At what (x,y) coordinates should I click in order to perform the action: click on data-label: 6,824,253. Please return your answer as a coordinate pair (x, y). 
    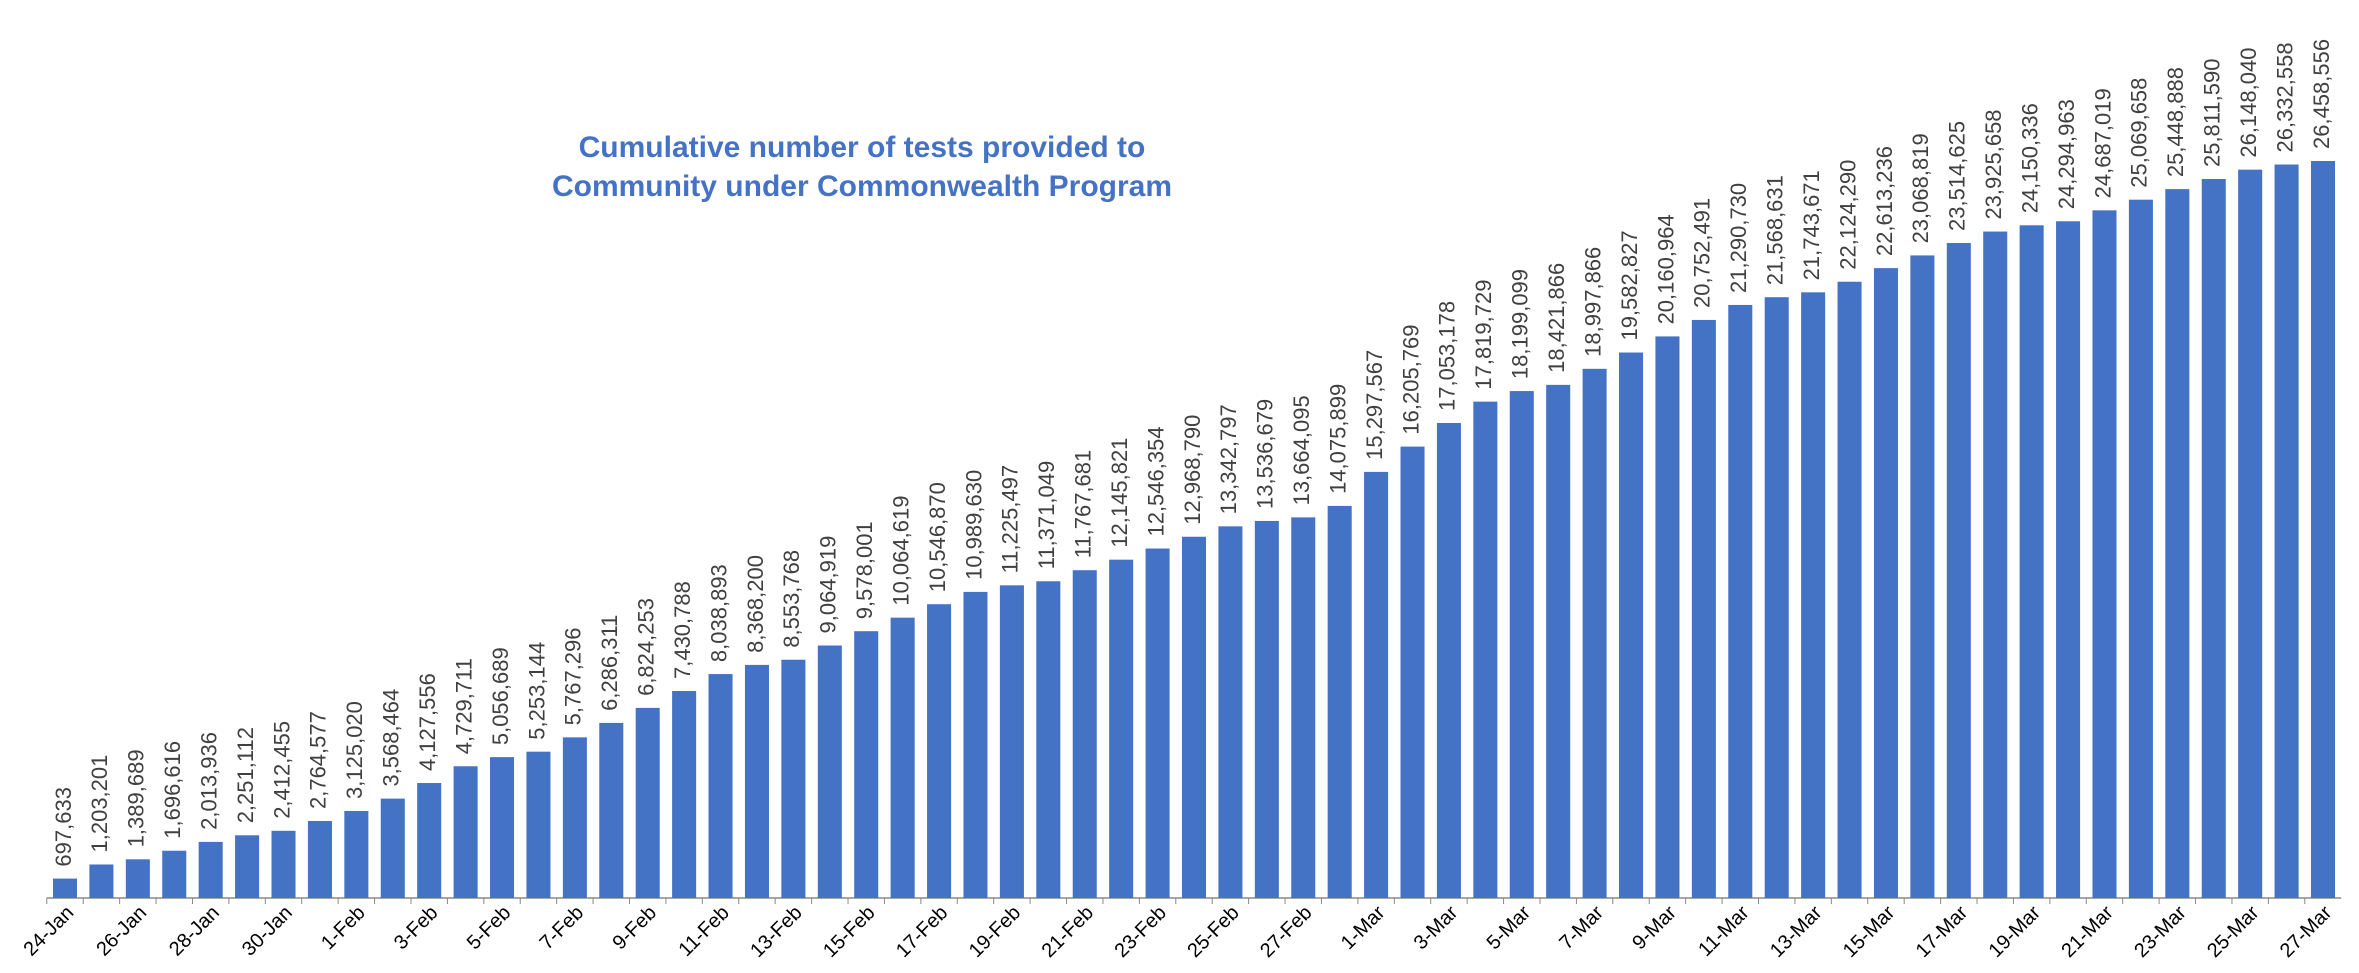
    Looking at the image, I should click on (646, 647).